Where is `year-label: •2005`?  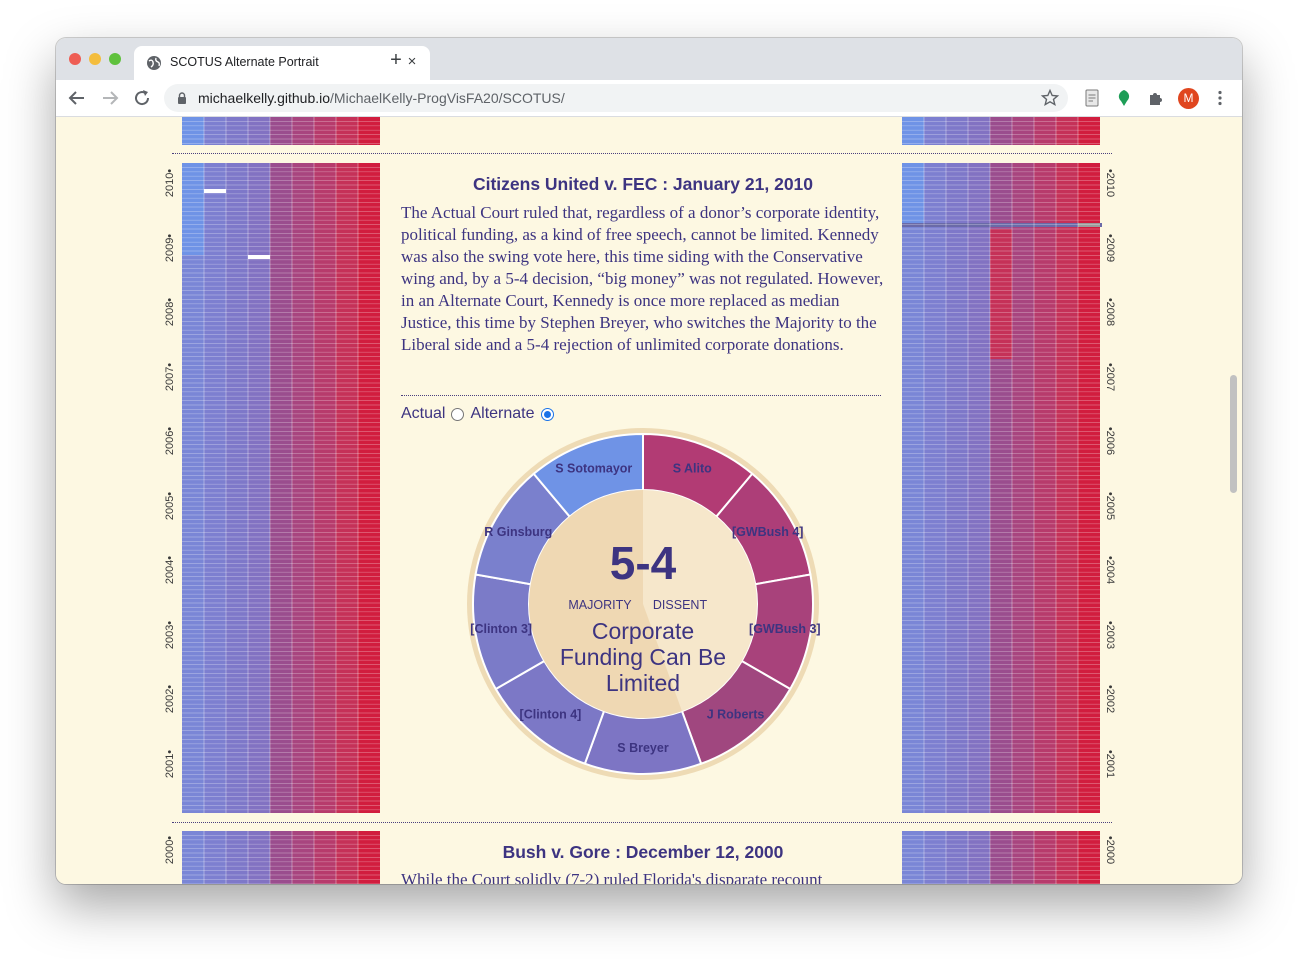 year-label: •2005 is located at coordinates (1110, 505).